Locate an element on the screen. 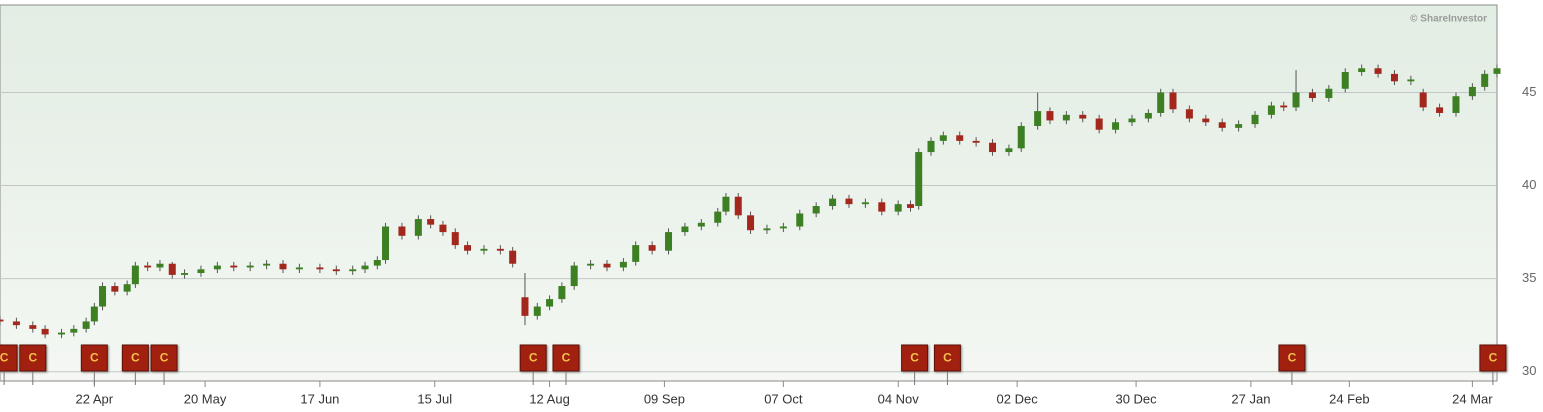 The image size is (1543, 412). x-tick-label: 24 Feb is located at coordinates (1349, 398).